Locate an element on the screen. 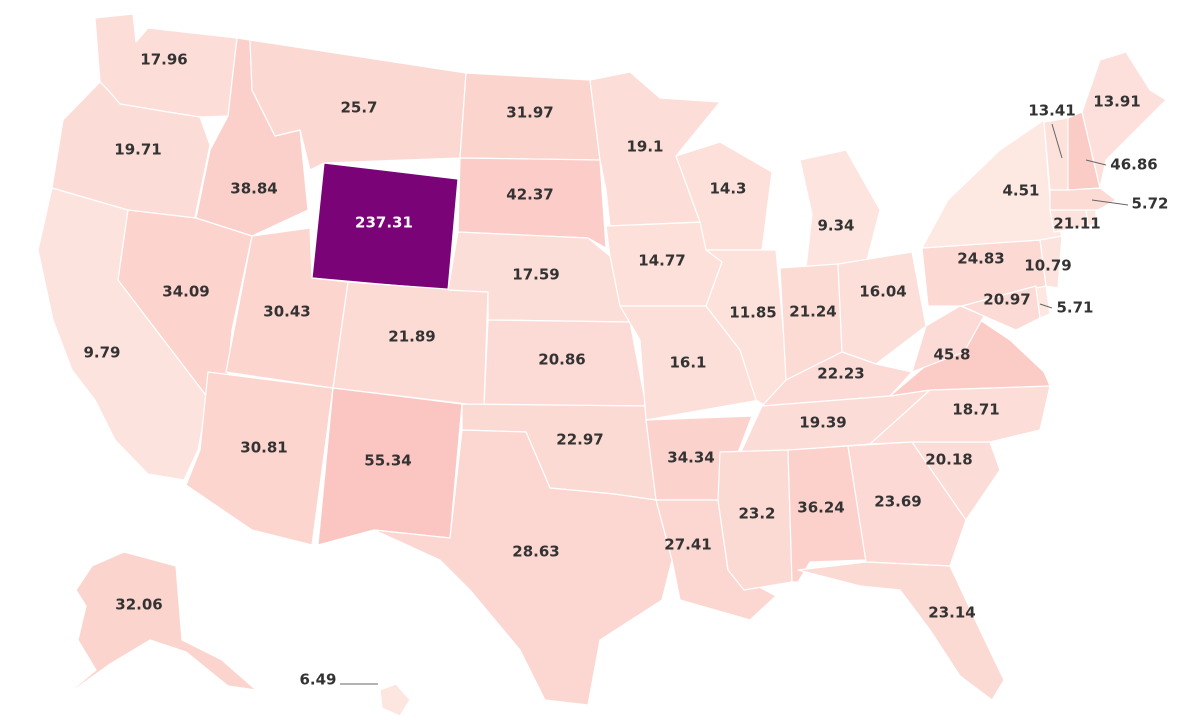  label-IN: 21.24 is located at coordinates (812, 312).